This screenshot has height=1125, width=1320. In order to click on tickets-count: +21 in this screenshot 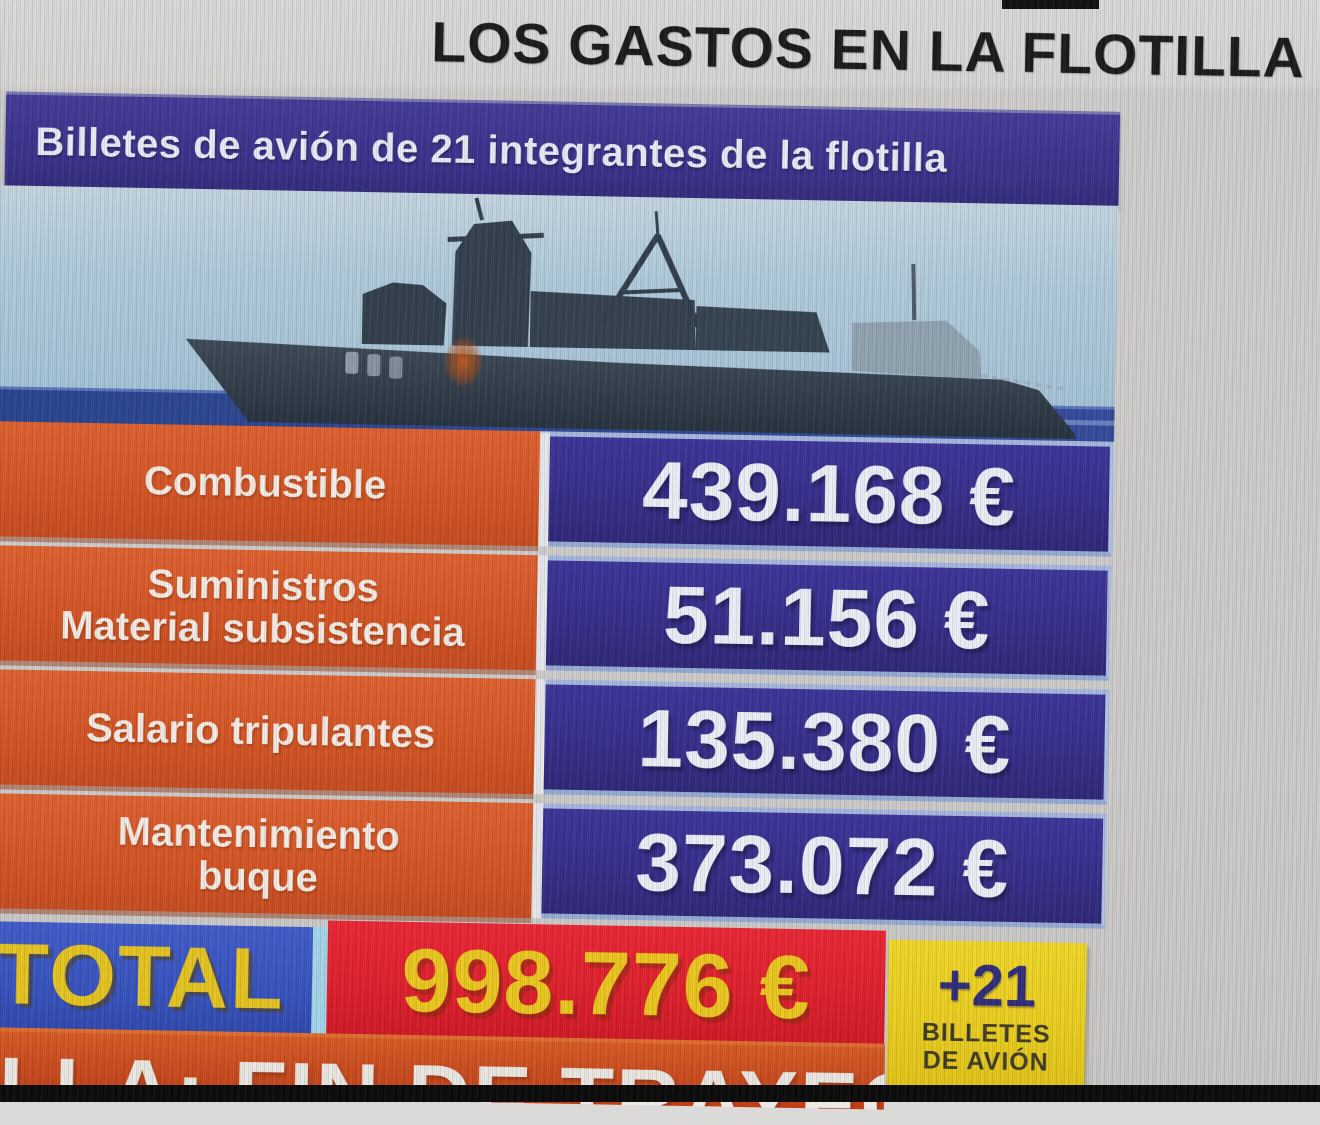, I will do `click(987, 986)`.